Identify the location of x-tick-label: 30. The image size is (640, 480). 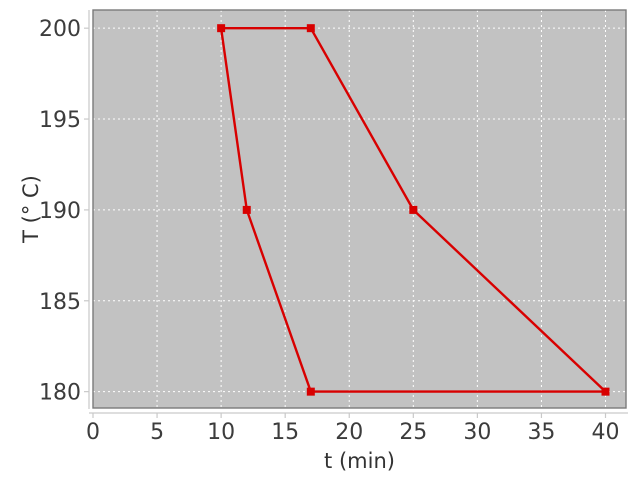
(477, 432).